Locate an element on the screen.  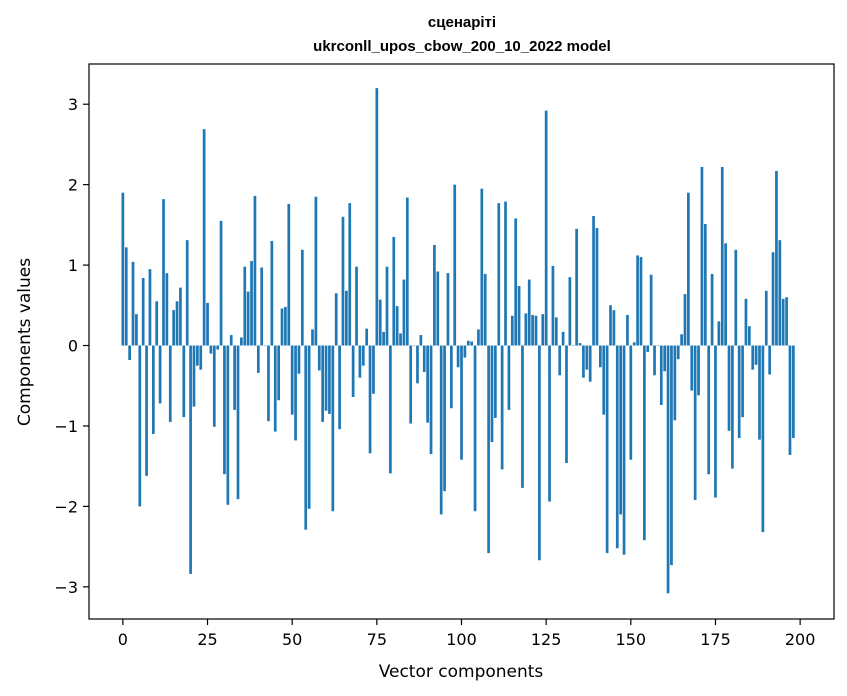
y-tick-label-3: 3 is located at coordinates (73, 104).